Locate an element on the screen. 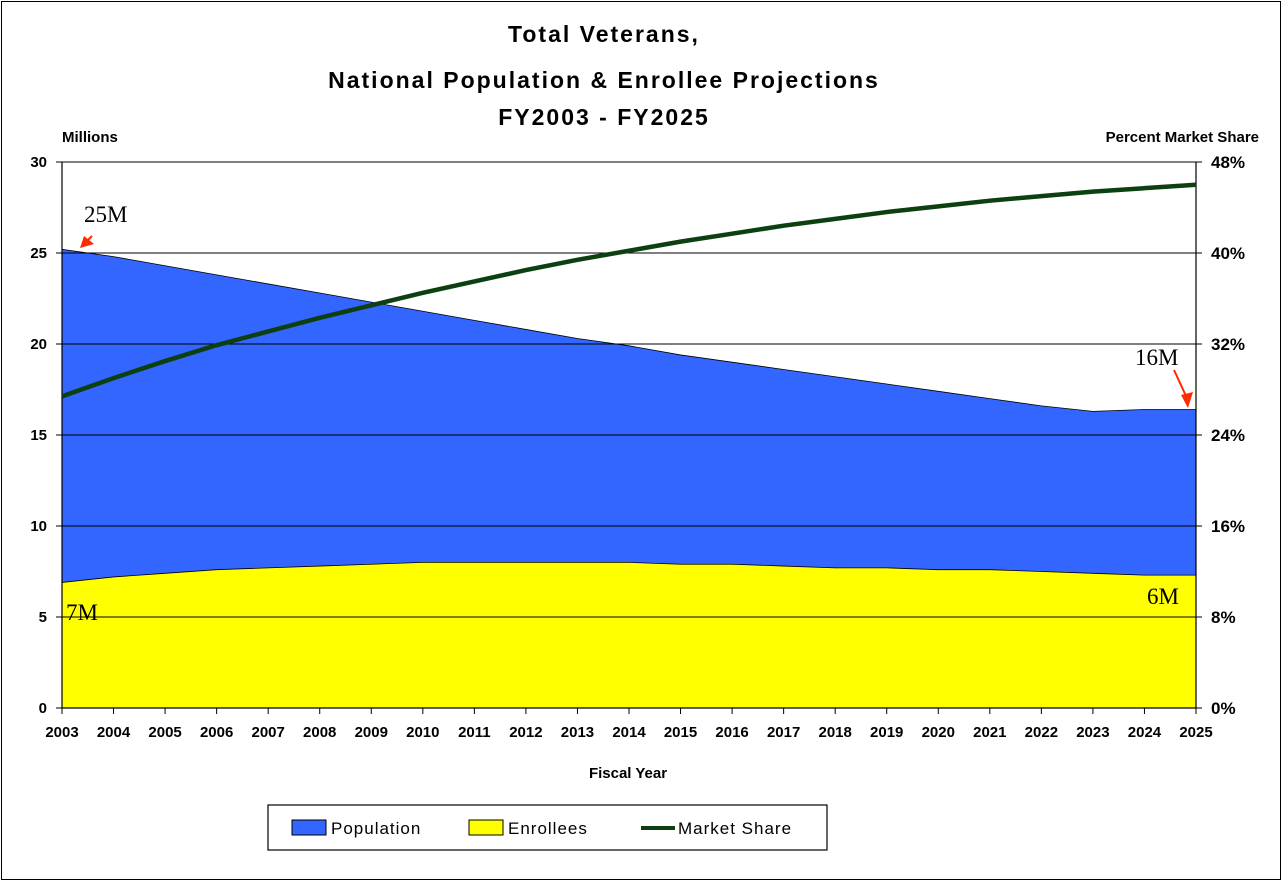 The height and width of the screenshot is (883, 1284). legend-swatch-enrollees is located at coordinates (486, 827).